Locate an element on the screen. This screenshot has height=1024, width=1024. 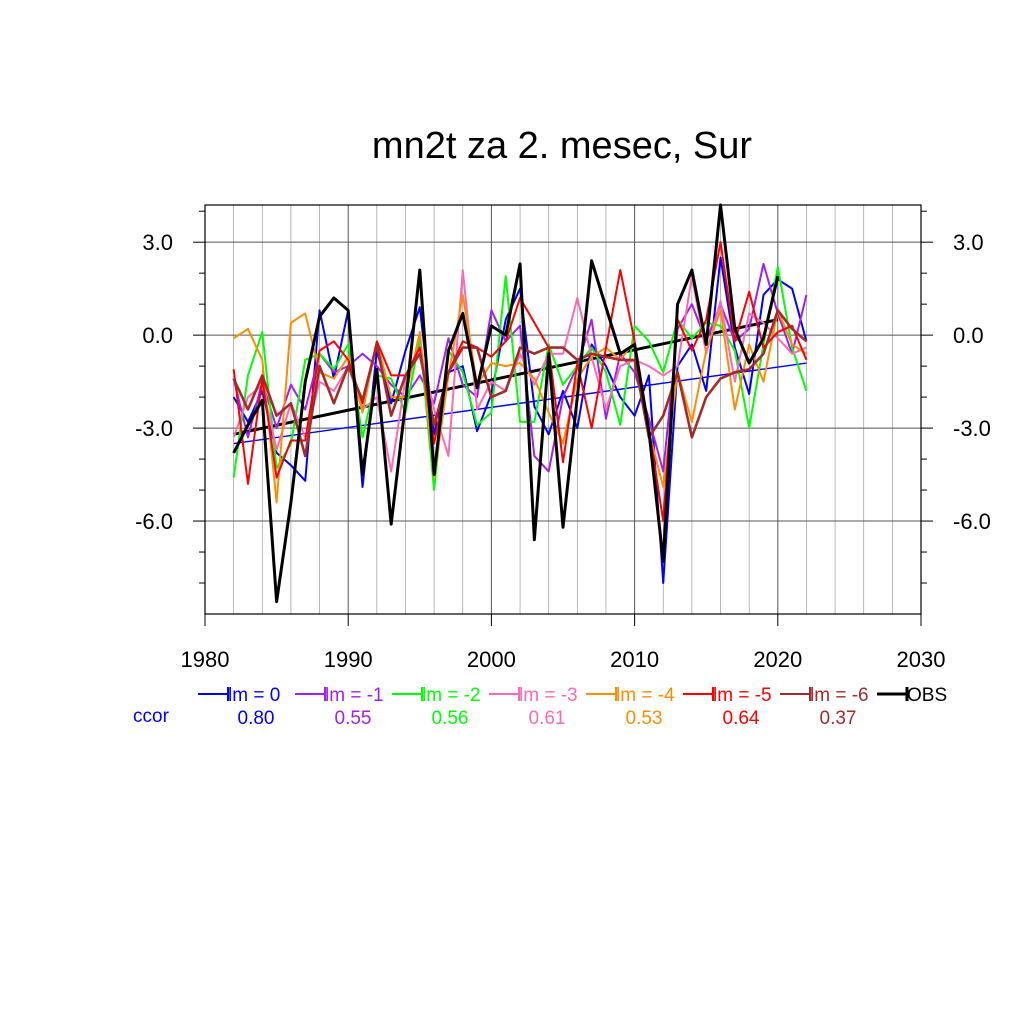
x-axis-tick-labels: 1980 1990 2000 2010 2020 2030 is located at coordinates (563, 659).